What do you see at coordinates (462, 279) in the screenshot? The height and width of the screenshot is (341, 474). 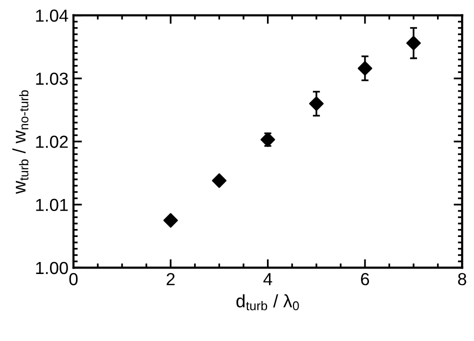 I see `x-tick-label: 8` at bounding box center [462, 279].